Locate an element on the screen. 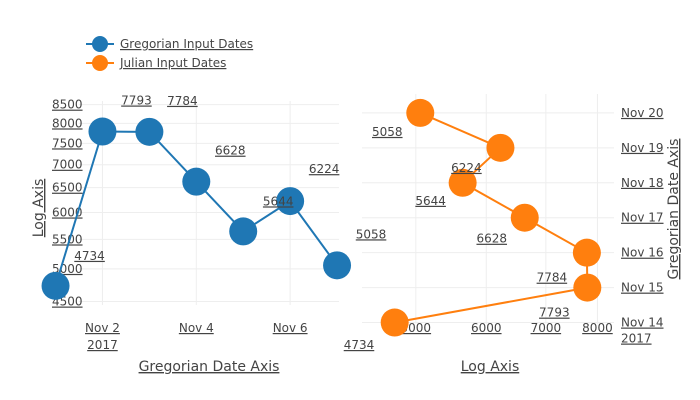 Image resolution: width=700 pixels, height=400 pixels. right-y-tick-1: Nov 15 is located at coordinates (642, 288).